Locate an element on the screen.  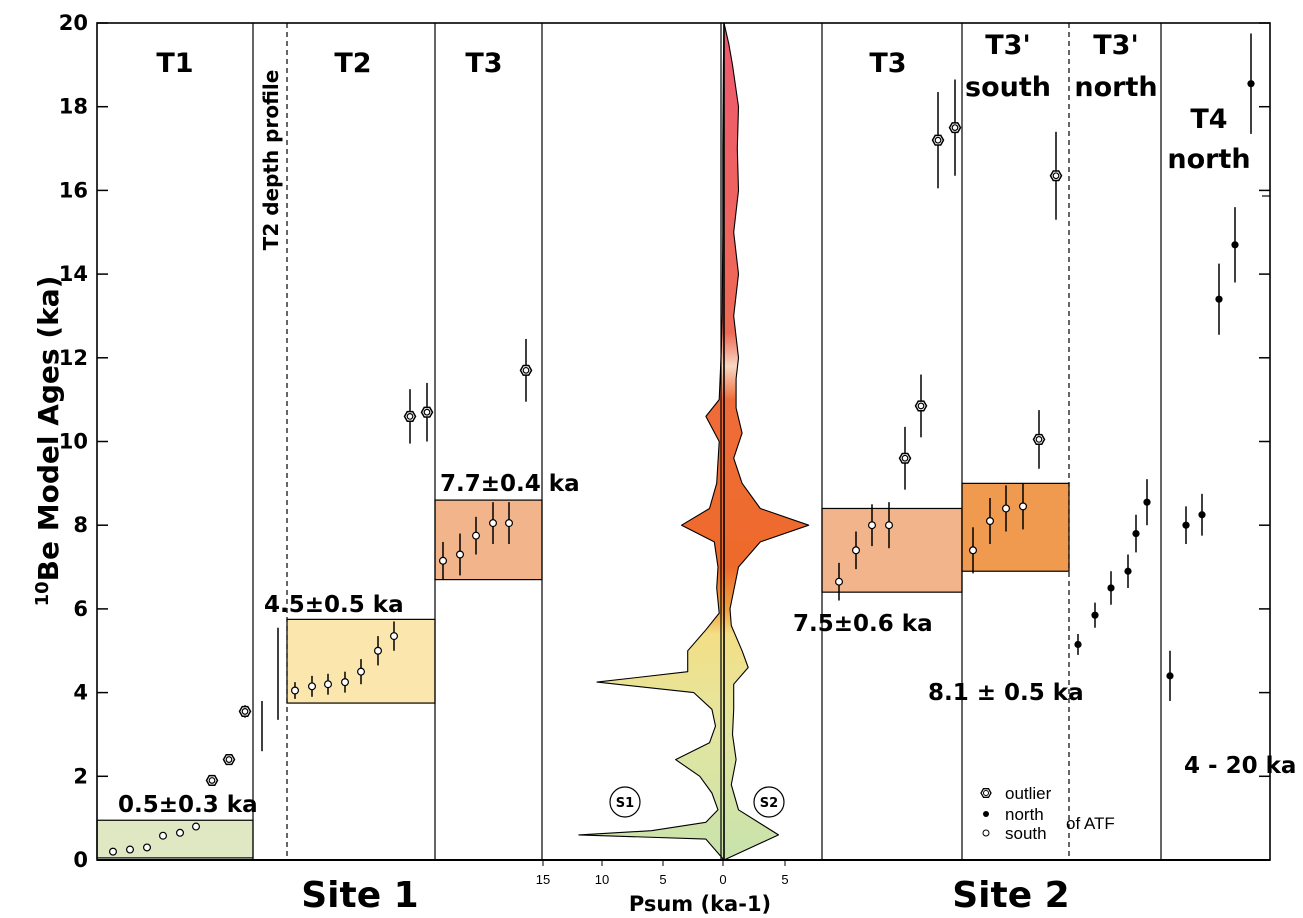
y-tick-label-12: 12 is located at coordinates (73, 358).